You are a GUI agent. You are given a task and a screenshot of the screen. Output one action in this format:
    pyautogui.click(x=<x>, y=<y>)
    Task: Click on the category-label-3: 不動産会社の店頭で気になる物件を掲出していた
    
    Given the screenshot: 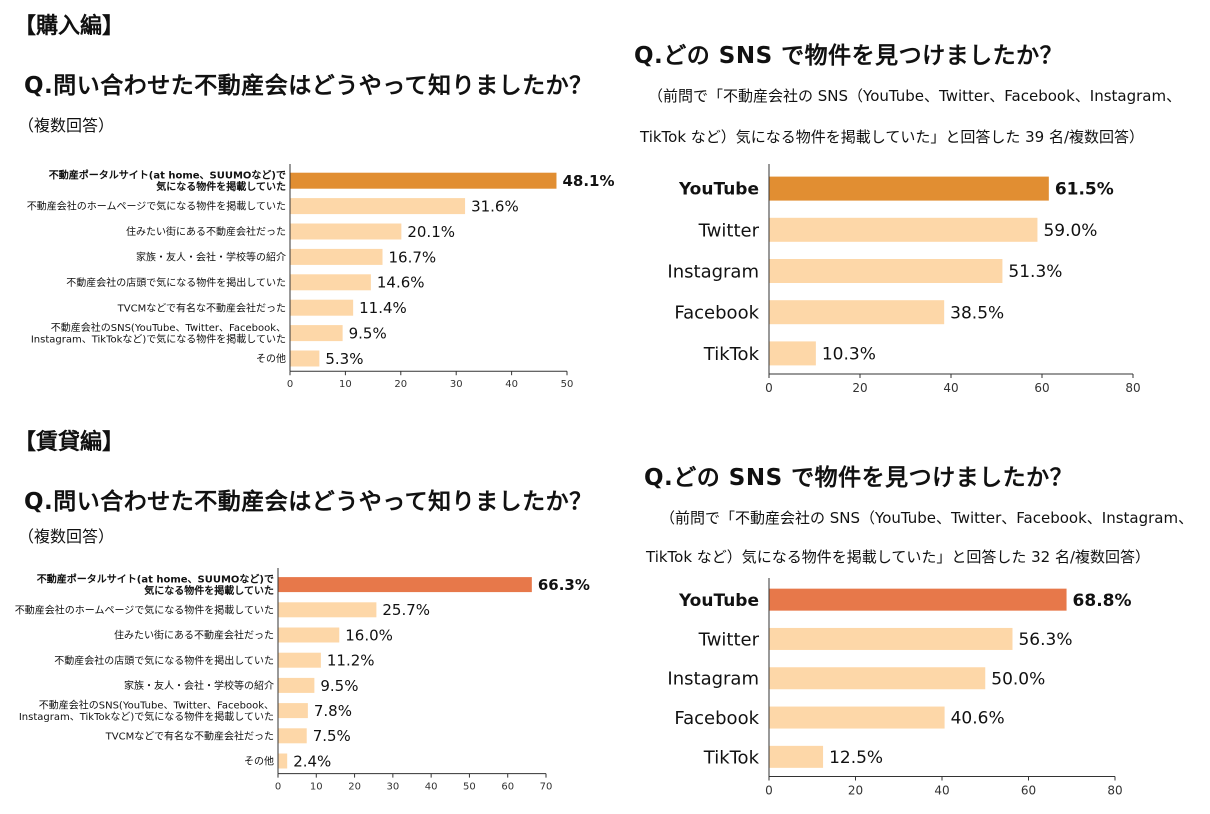 What is the action you would take?
    pyautogui.click(x=164, y=660)
    